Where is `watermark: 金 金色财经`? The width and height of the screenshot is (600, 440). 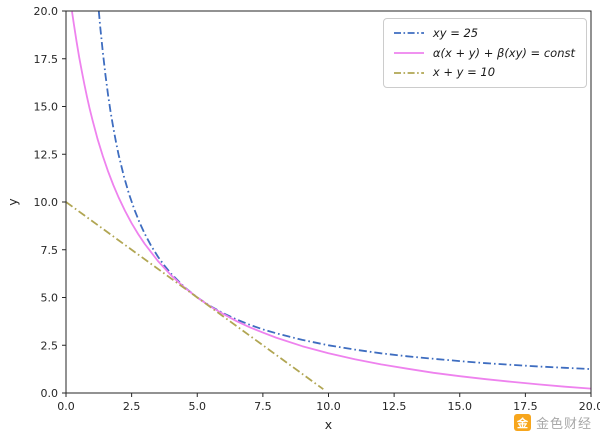 watermark: 金 金色财经 is located at coordinates (552, 422).